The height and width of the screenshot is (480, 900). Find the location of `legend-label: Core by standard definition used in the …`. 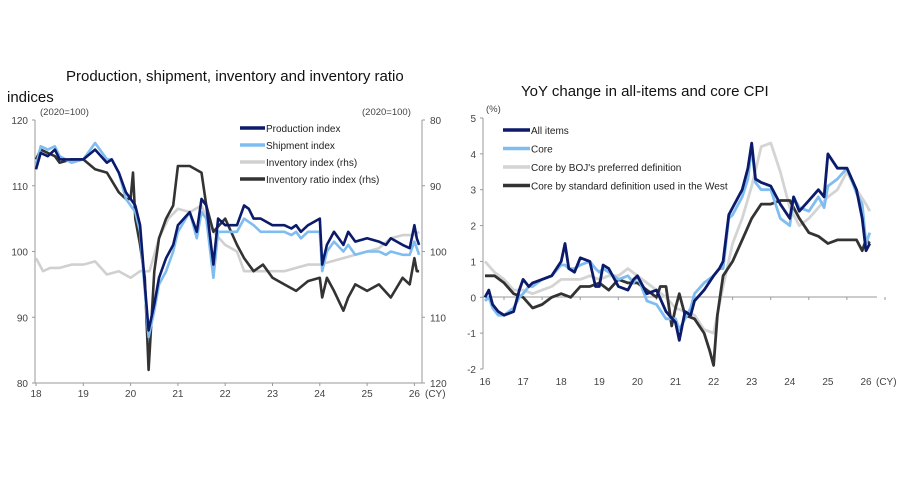

legend-label: Core by standard definition used in the … is located at coordinates (629, 187).